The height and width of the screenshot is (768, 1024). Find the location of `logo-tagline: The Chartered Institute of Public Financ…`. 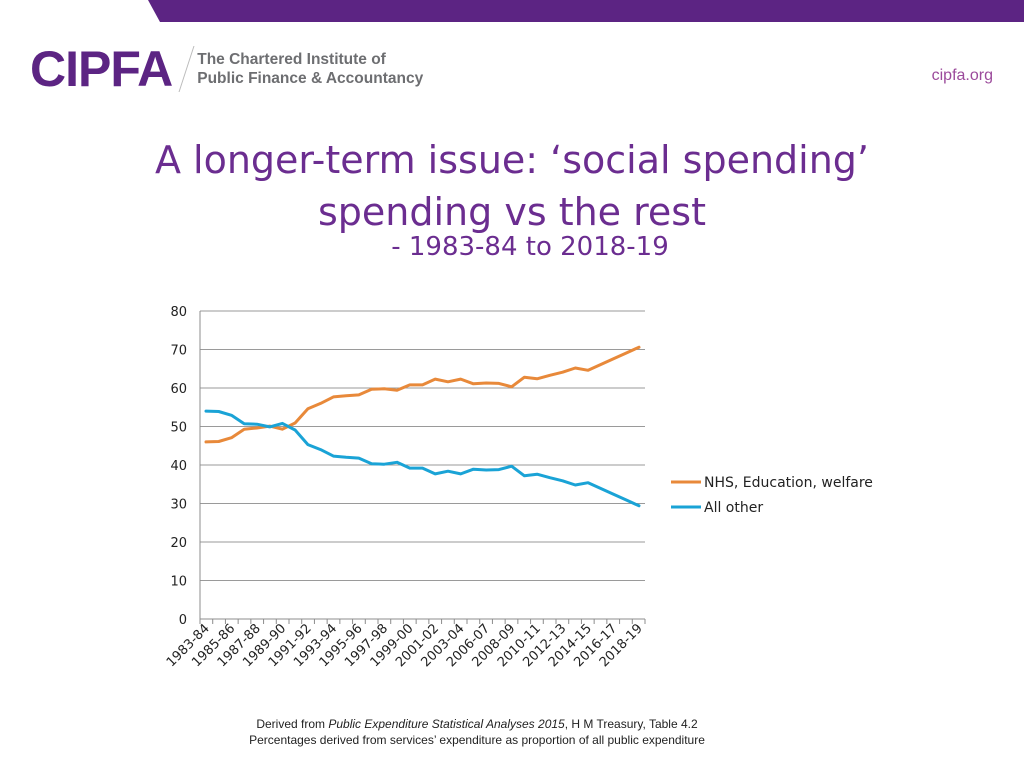

logo-tagline: The Chartered Institute of Public Financ… is located at coordinates (310, 69).